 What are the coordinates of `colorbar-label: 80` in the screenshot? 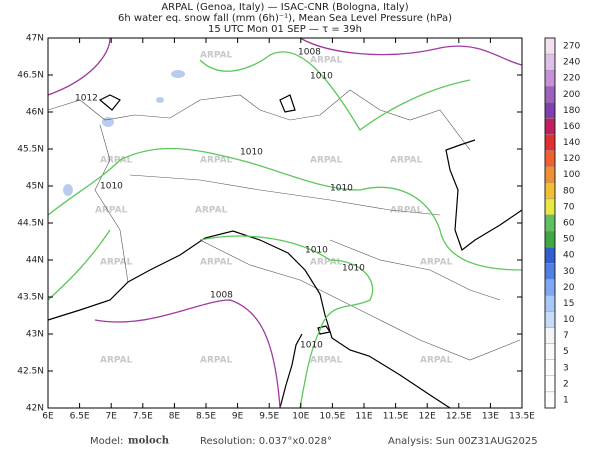 It's located at (569, 191).